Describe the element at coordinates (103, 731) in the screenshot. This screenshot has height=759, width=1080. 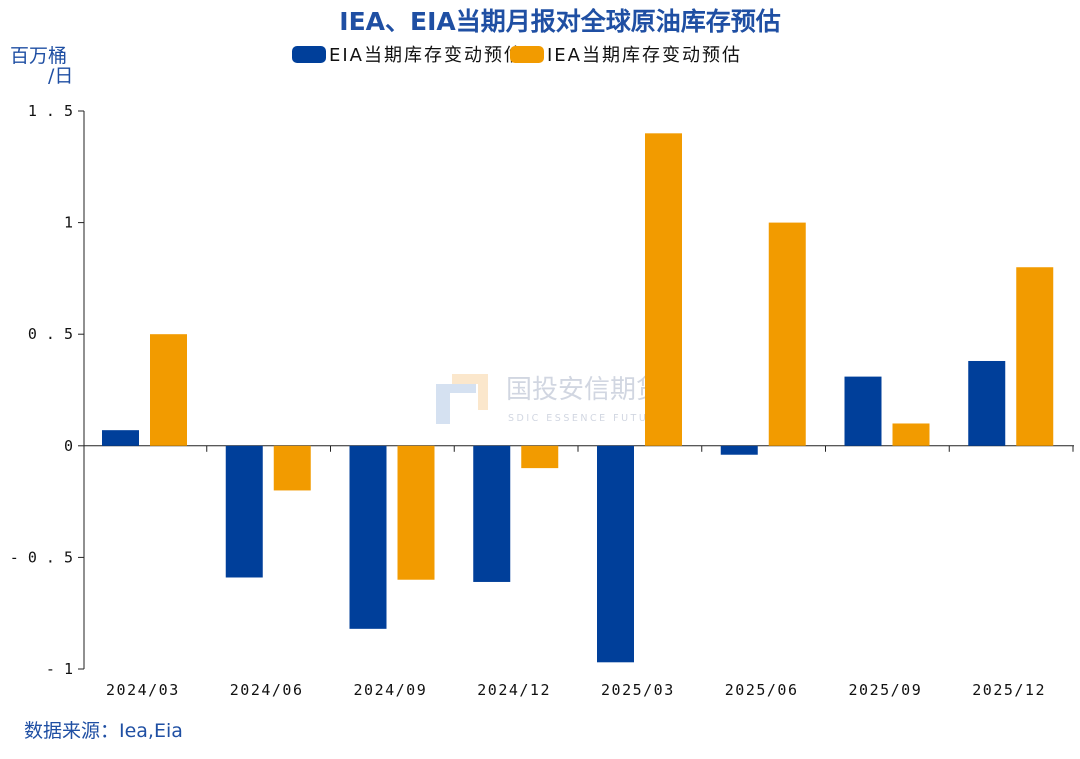
I see `source-note: 数据来源：Iea,Eia` at that location.